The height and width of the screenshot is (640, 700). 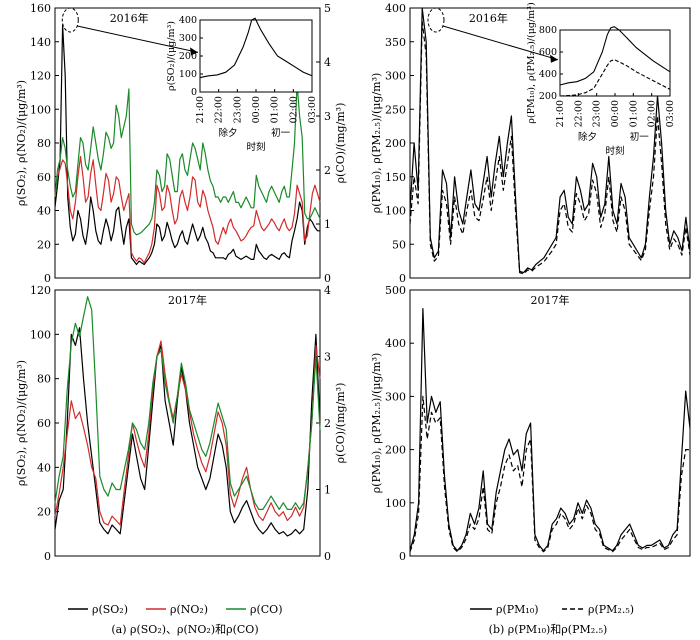 I want to click on inset-y-axis-title: ρ(SO₂)/(μg/m³), so click(x=171, y=56).